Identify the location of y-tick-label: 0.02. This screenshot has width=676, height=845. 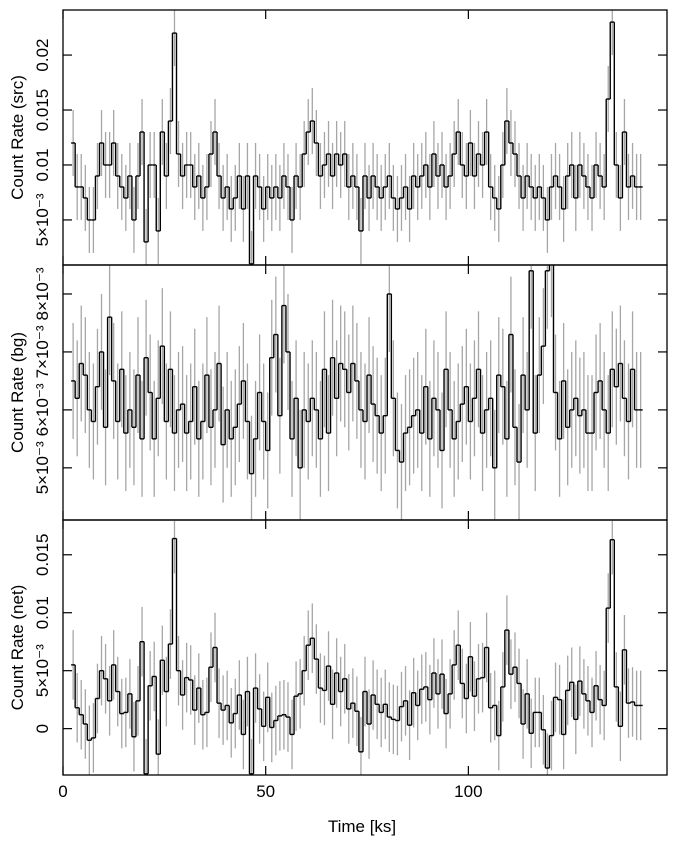
(42, 55).